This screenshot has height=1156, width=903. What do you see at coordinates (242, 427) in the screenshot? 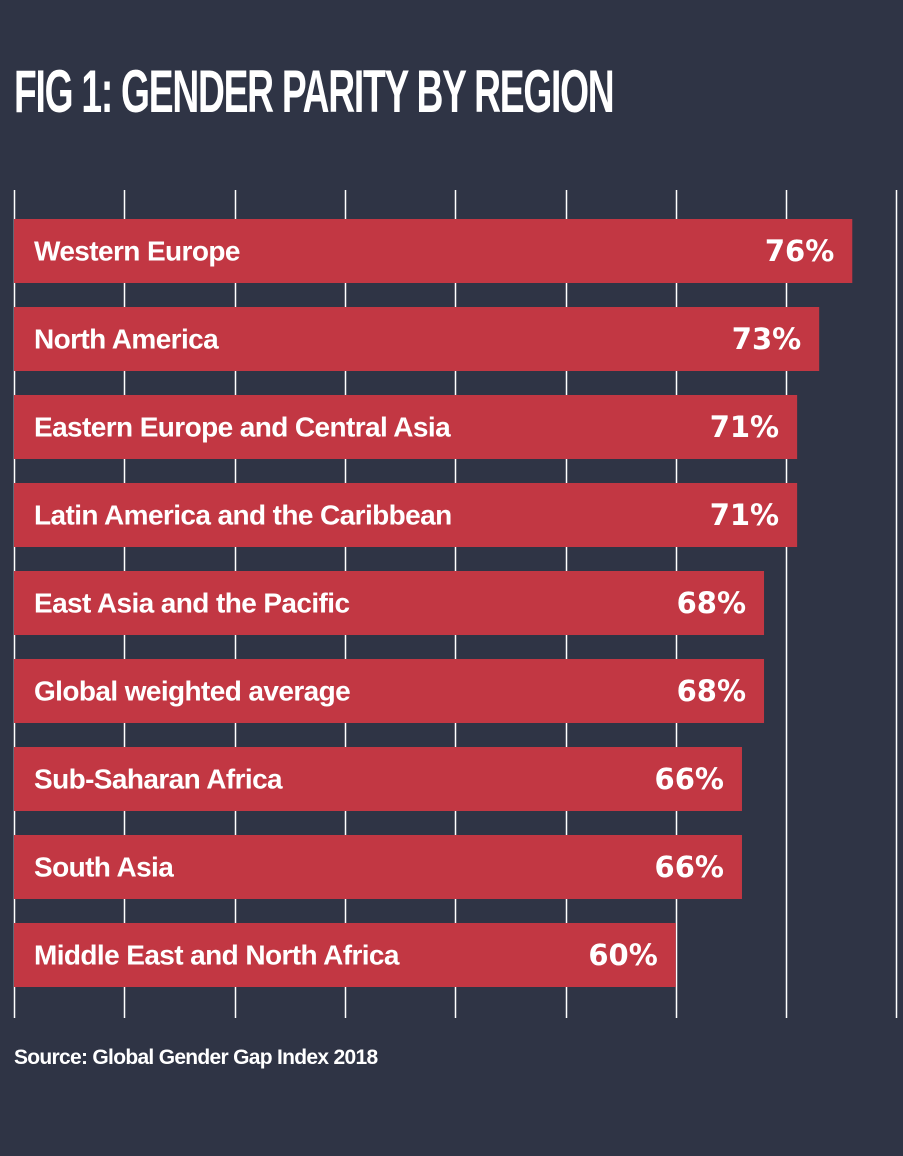
I see `category-label: Eastern Europe and Central Asia` at bounding box center [242, 427].